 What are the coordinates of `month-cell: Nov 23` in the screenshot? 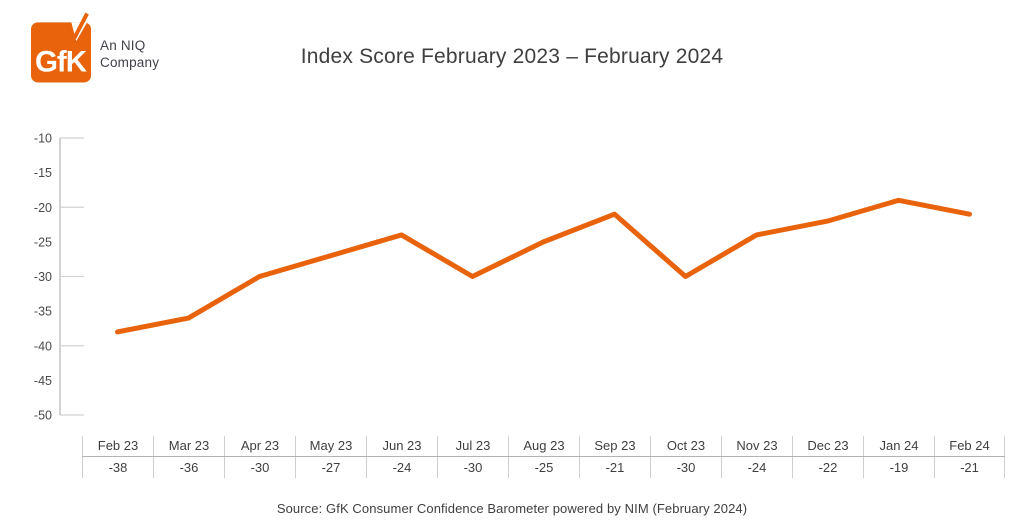 It's located at (756, 446).